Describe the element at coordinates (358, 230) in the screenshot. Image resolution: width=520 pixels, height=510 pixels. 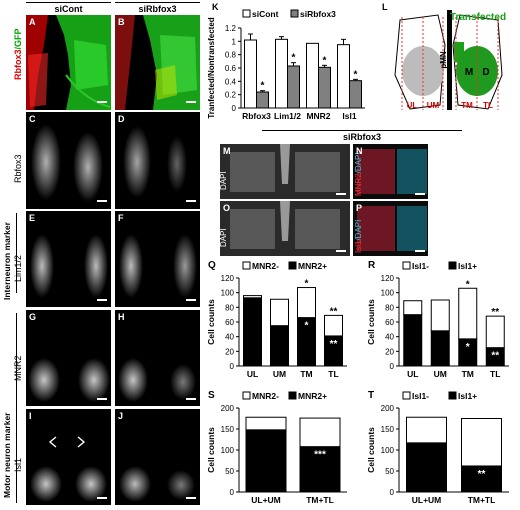
I see `panel-p-stain-dapi: /DAPI` at that location.